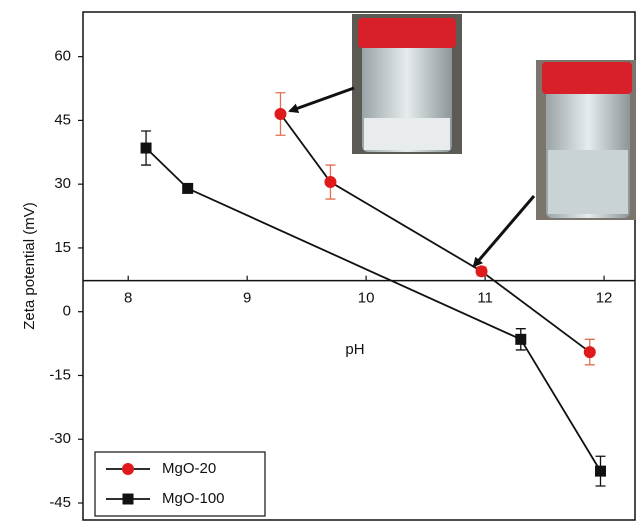 The image size is (638, 525). Describe the element at coordinates (62, 56) in the screenshot. I see `y-tick-label: 60` at that location.